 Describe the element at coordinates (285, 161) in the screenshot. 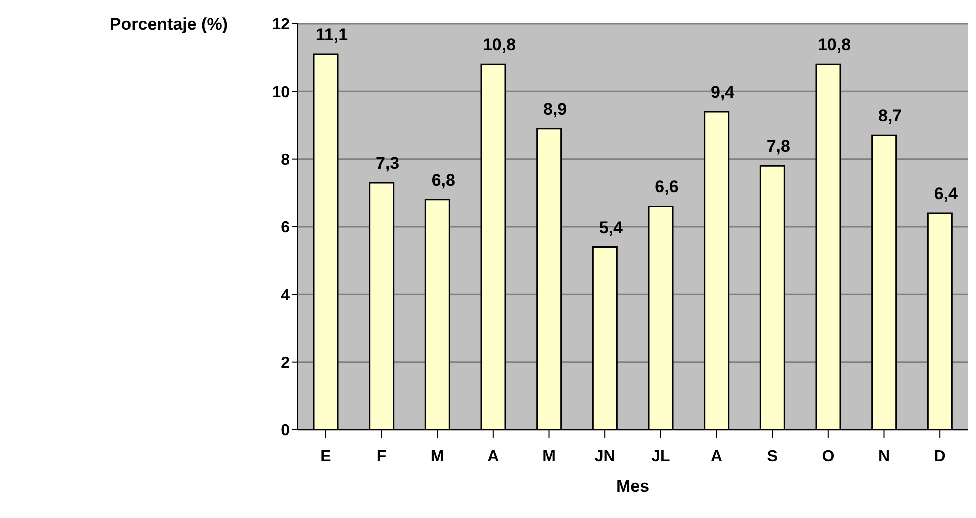

I see `y-tick-label: 8` at that location.